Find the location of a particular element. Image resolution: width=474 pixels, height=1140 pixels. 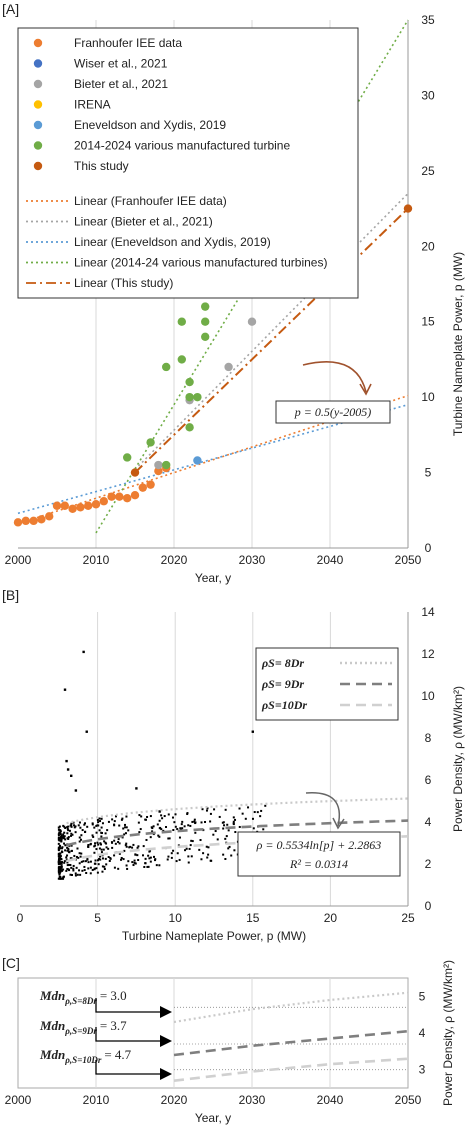

plot-frame is located at coordinates (213, 1033).